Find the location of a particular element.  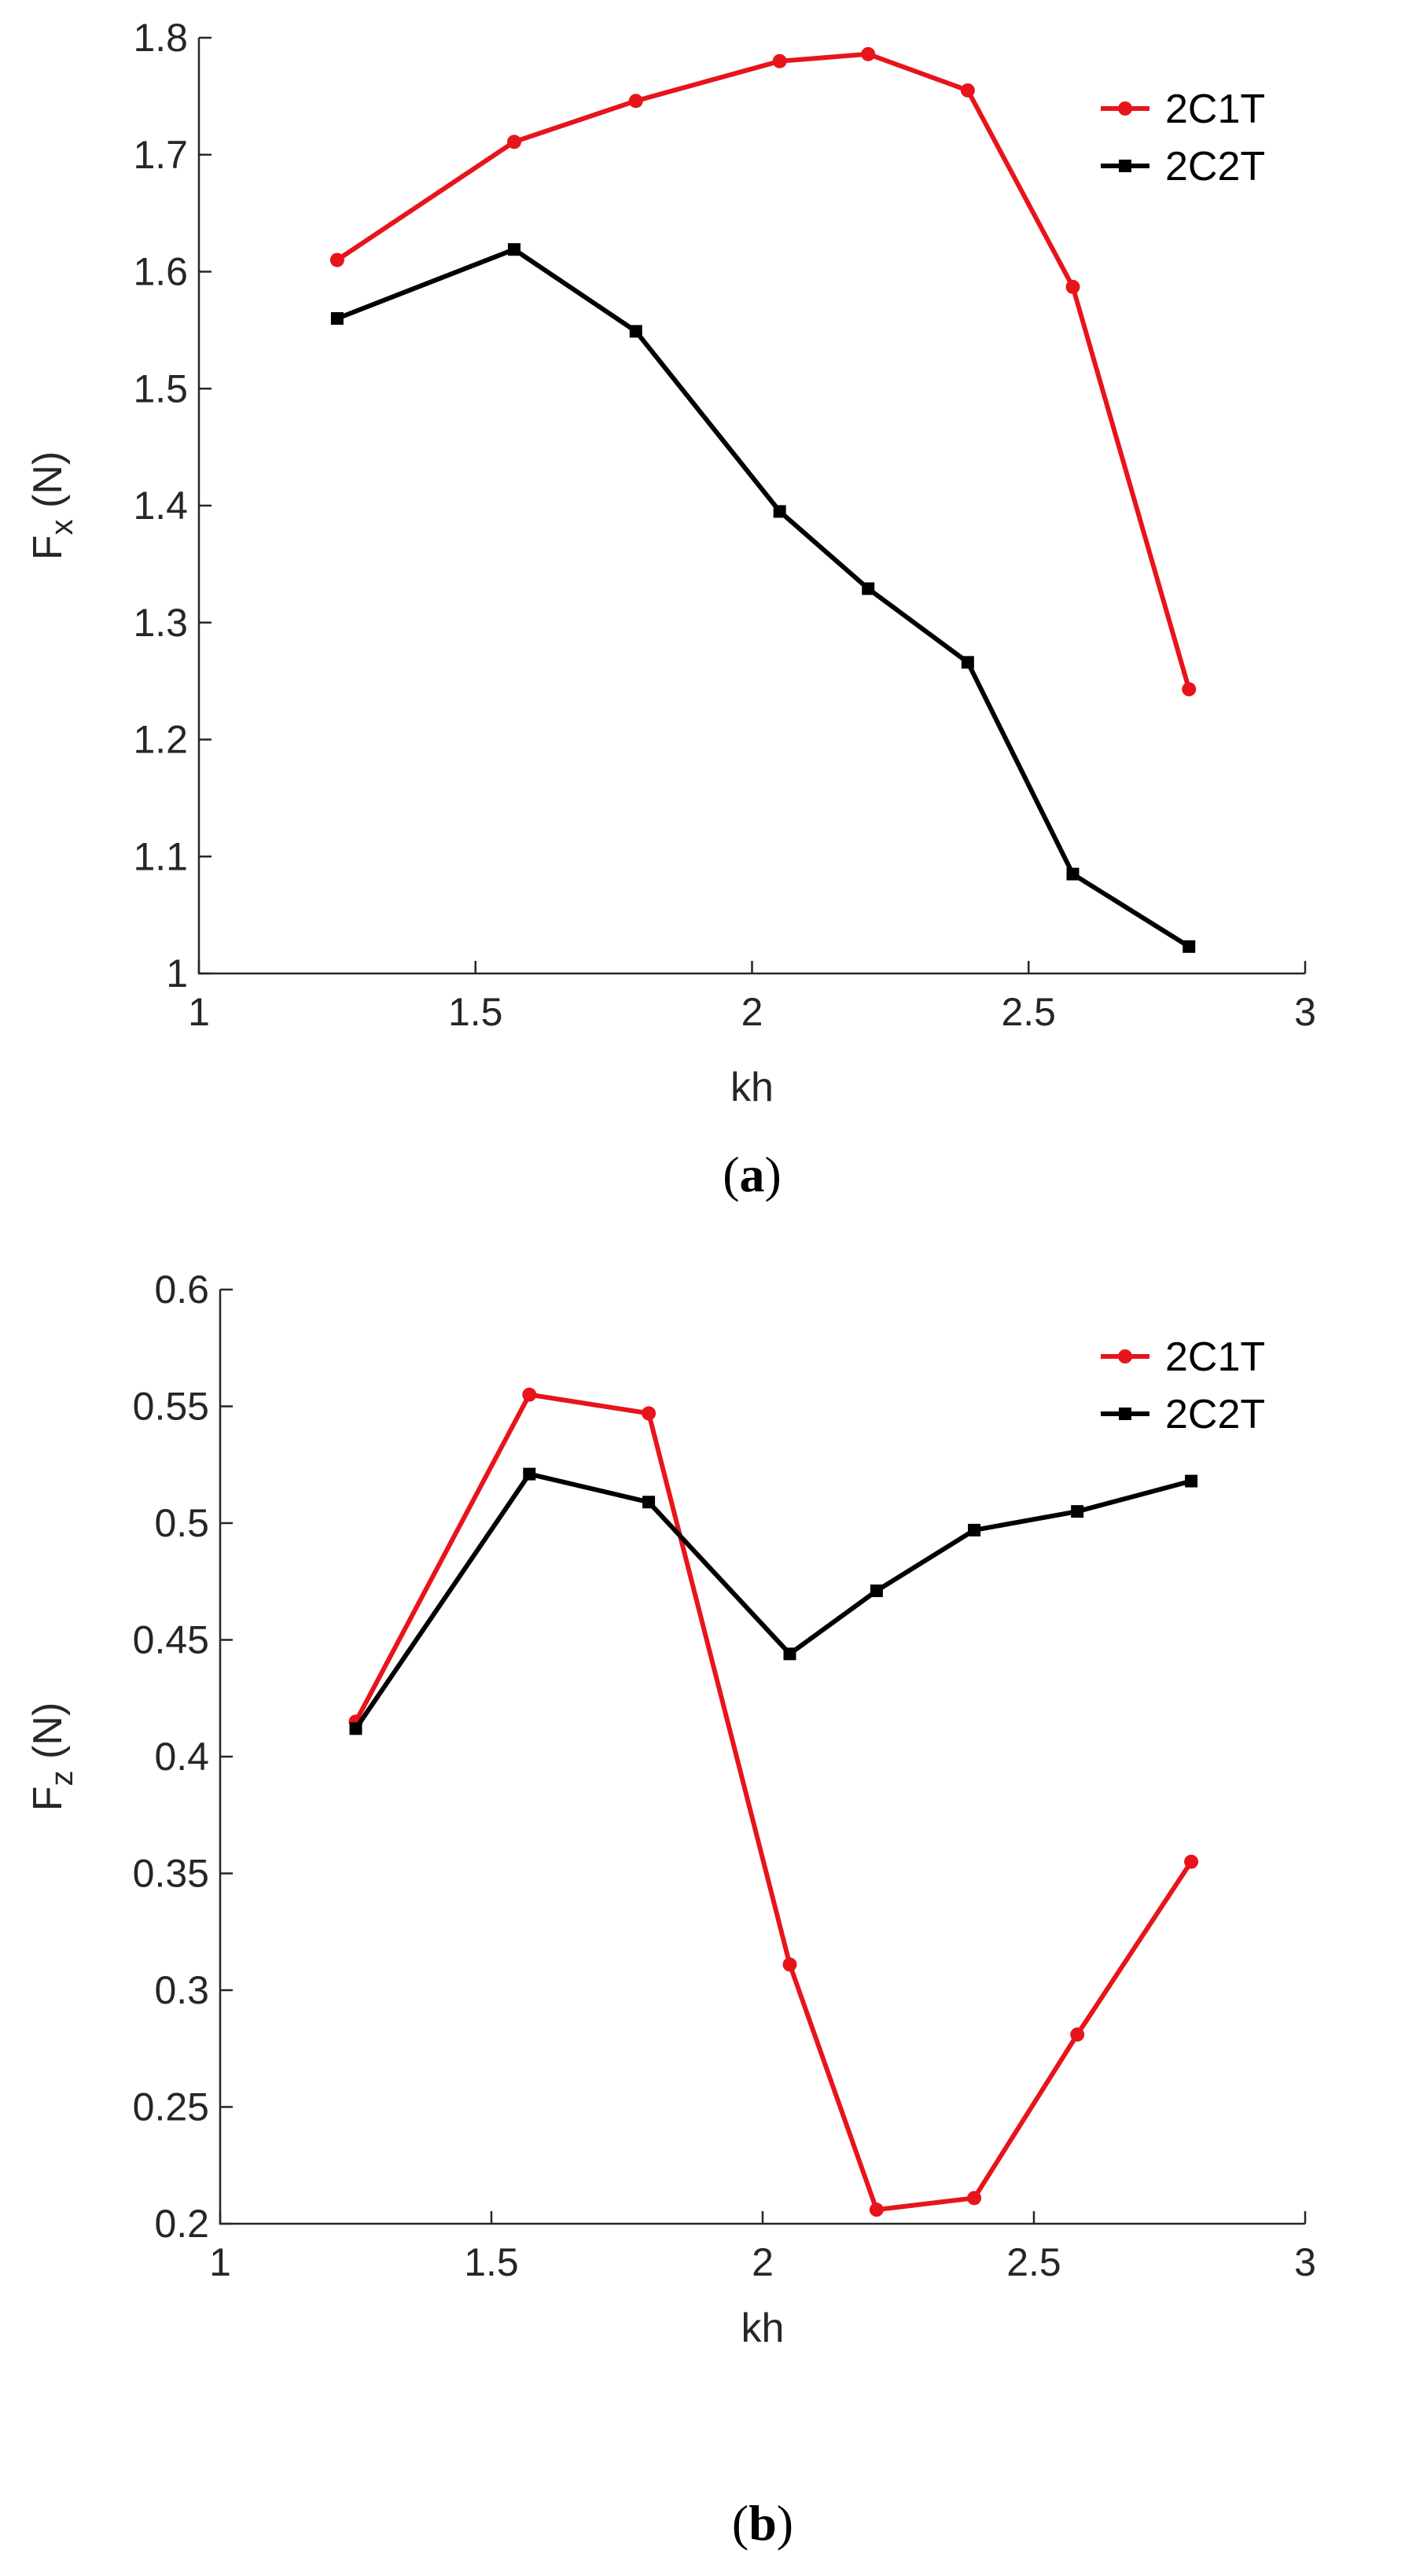

y-ticks: 1 1.1 1.2 1.3 1.4 1.5 1.6 1.7 1.8 is located at coordinates (172, 505).